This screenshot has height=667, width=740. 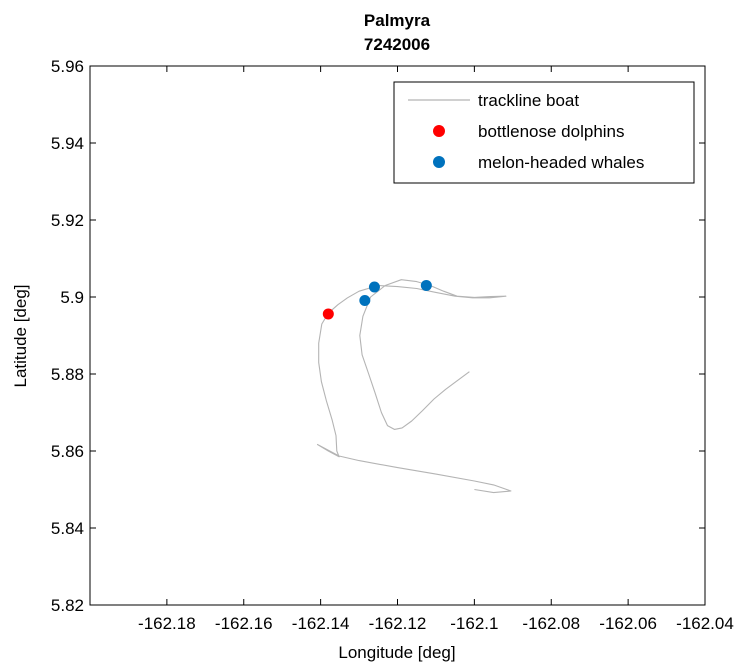 What do you see at coordinates (561, 162) in the screenshot?
I see `legend-label-whales: melon-headed whales` at bounding box center [561, 162].